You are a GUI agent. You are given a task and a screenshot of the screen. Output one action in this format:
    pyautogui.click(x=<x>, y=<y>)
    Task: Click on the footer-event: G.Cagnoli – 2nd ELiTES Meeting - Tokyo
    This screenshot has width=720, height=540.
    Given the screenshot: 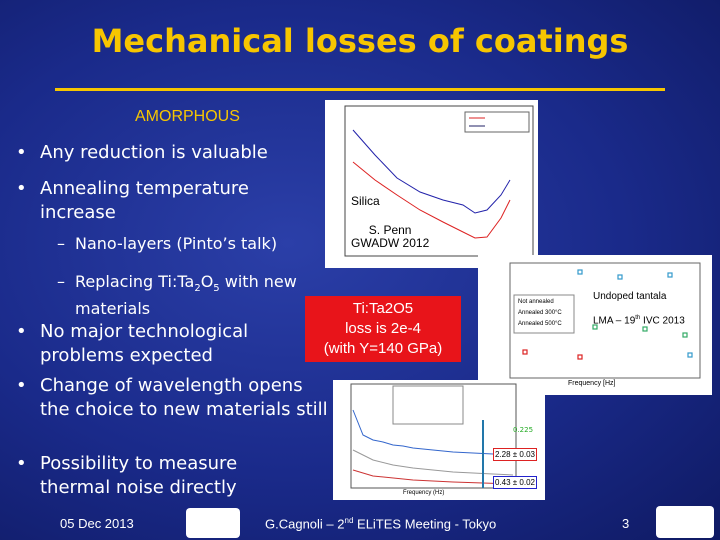 What is the action you would take?
    pyautogui.click(x=380, y=523)
    